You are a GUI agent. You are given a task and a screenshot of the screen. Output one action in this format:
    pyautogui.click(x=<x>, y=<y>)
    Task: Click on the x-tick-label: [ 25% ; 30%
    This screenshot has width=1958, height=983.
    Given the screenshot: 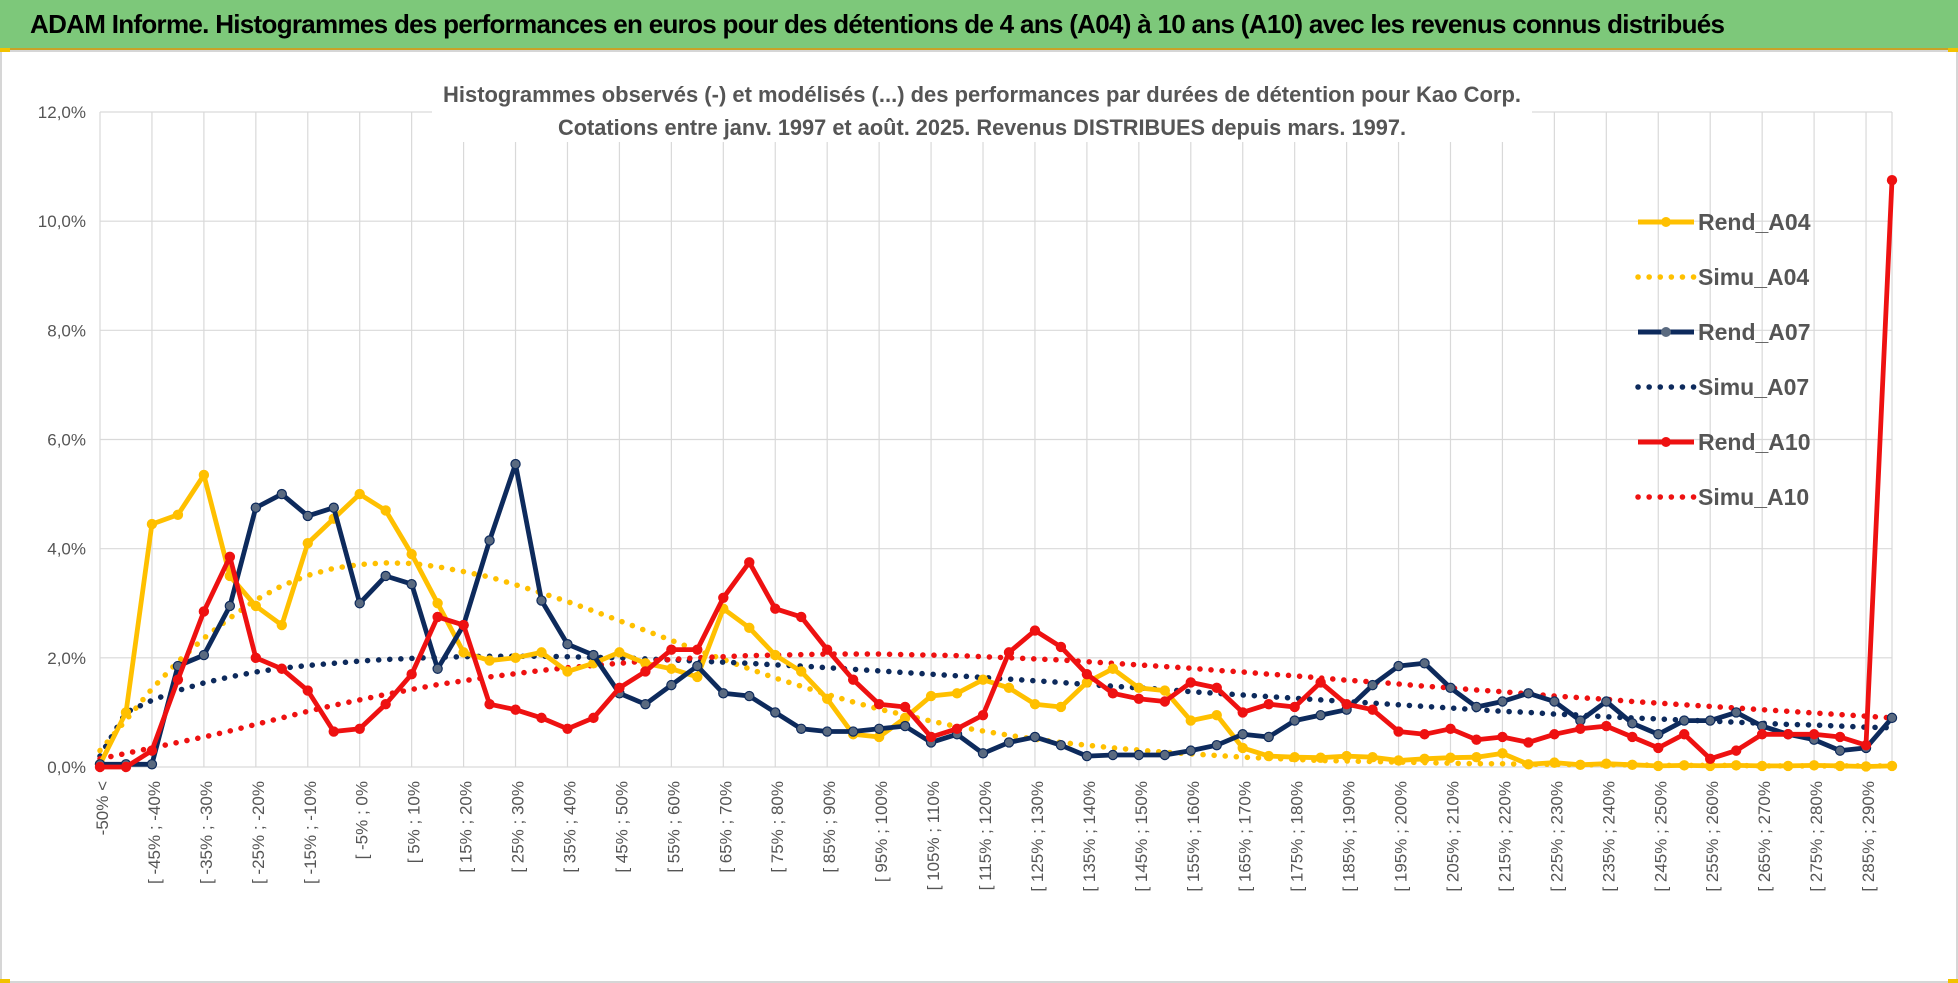 What is the action you would take?
    pyautogui.click(x=518, y=827)
    